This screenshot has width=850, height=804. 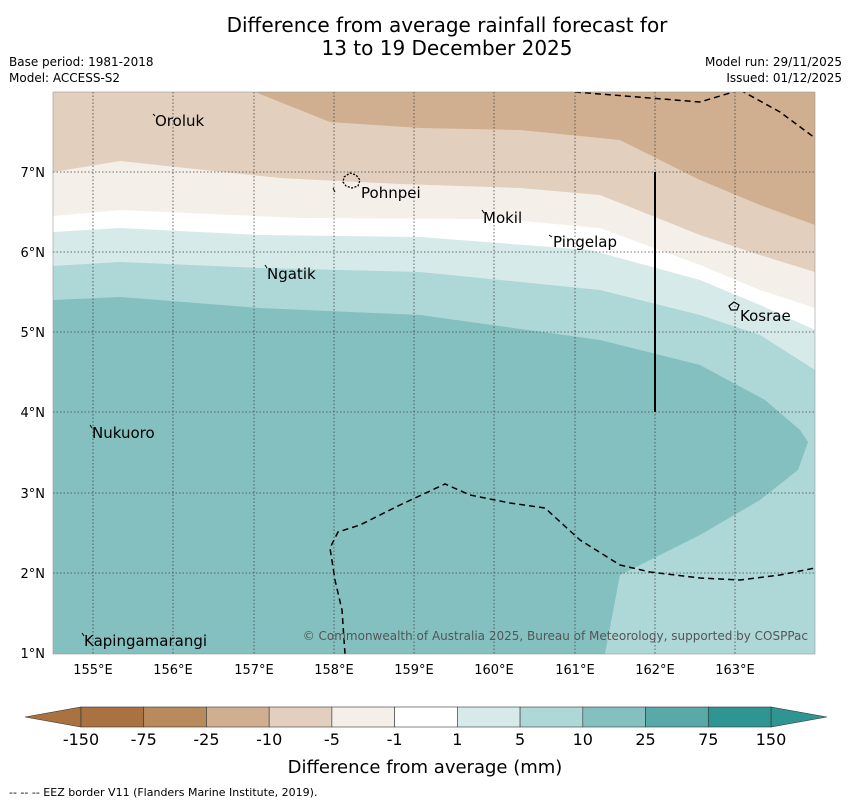 I want to click on colorbar-labels: -150 -75 -25 -10 -5 -1 1 5 10 25 75 150, so click(x=424, y=739).